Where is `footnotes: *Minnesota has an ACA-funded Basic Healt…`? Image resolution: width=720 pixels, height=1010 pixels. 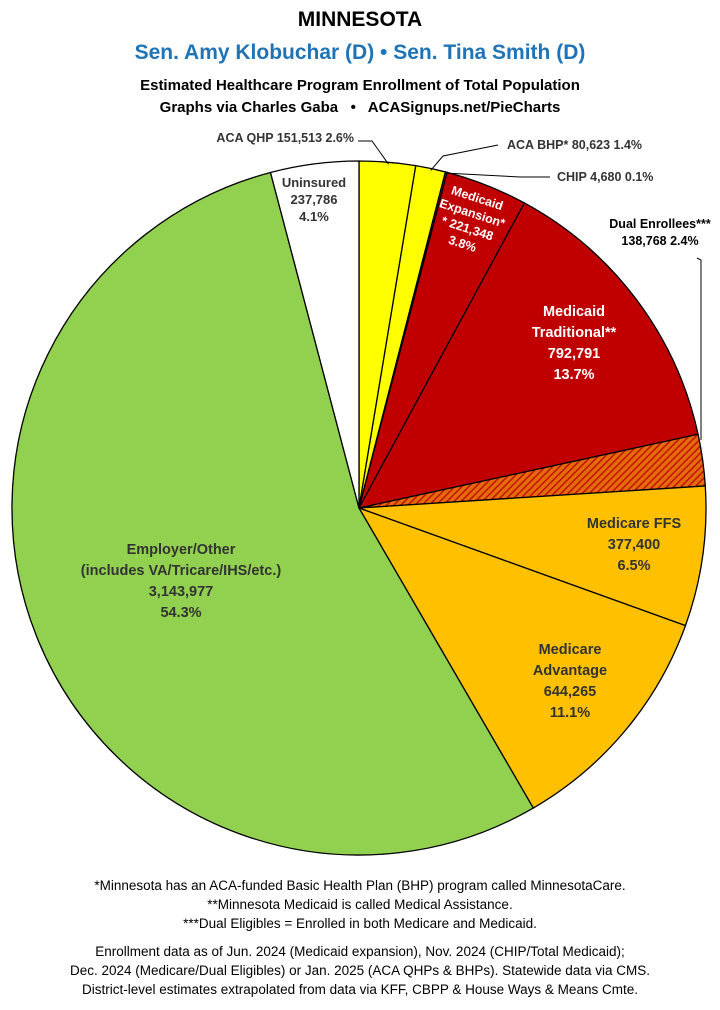
footnotes: *Minnesota has an ACA-funded Basic Healt… is located at coordinates (360, 904).